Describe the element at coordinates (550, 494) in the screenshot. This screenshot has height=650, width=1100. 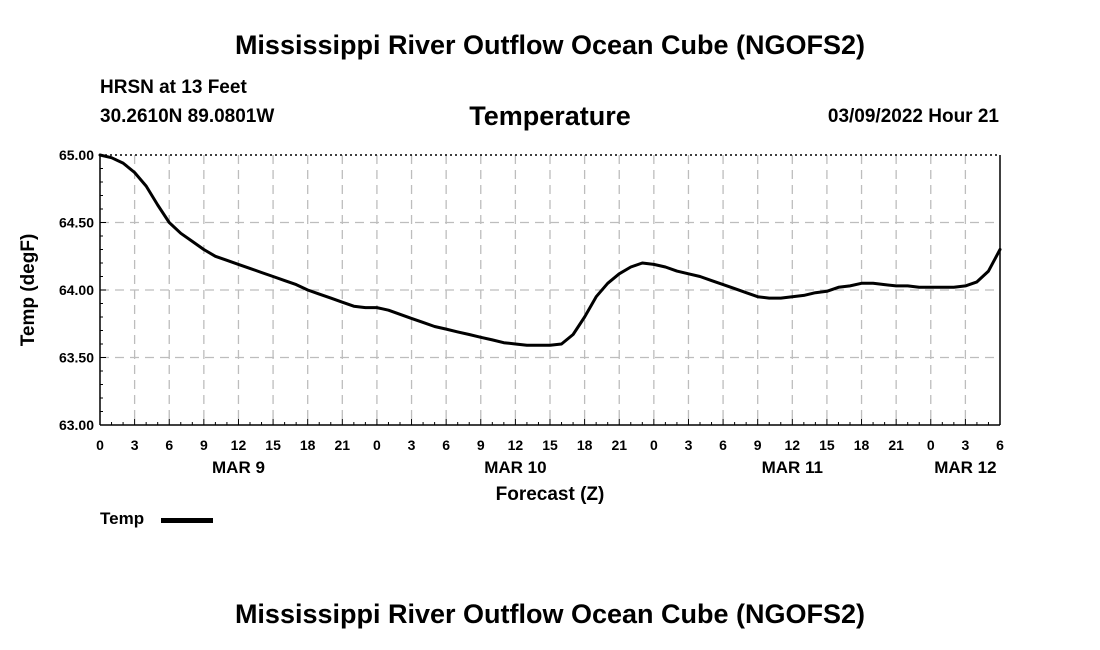
I see `x-axis-label: Forecast (Z)` at that location.